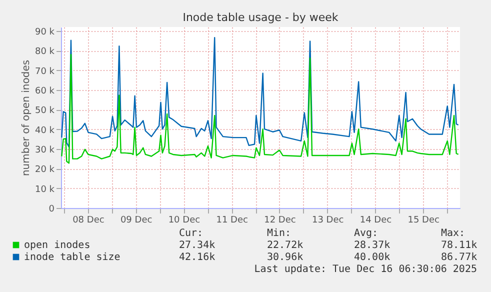 The width and height of the screenshot is (491, 292). What do you see at coordinates (424, 221) in the screenshot?
I see `x-tick-label: 15 Dec` at bounding box center [424, 221].